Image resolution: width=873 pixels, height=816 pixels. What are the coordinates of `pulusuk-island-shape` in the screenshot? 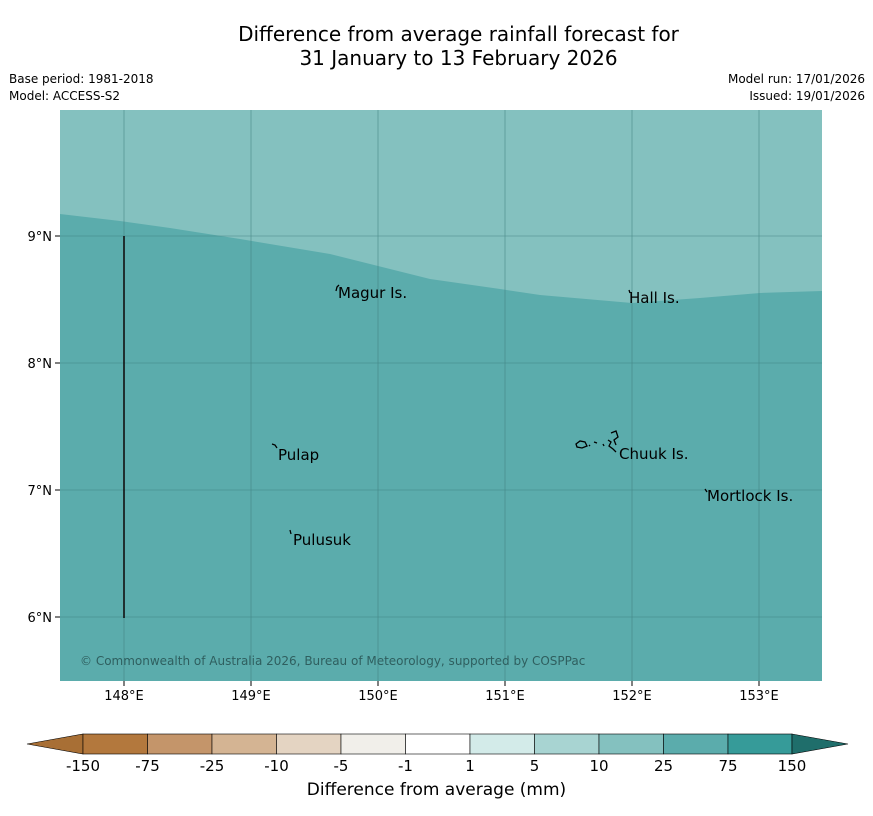 It's located at (290, 532).